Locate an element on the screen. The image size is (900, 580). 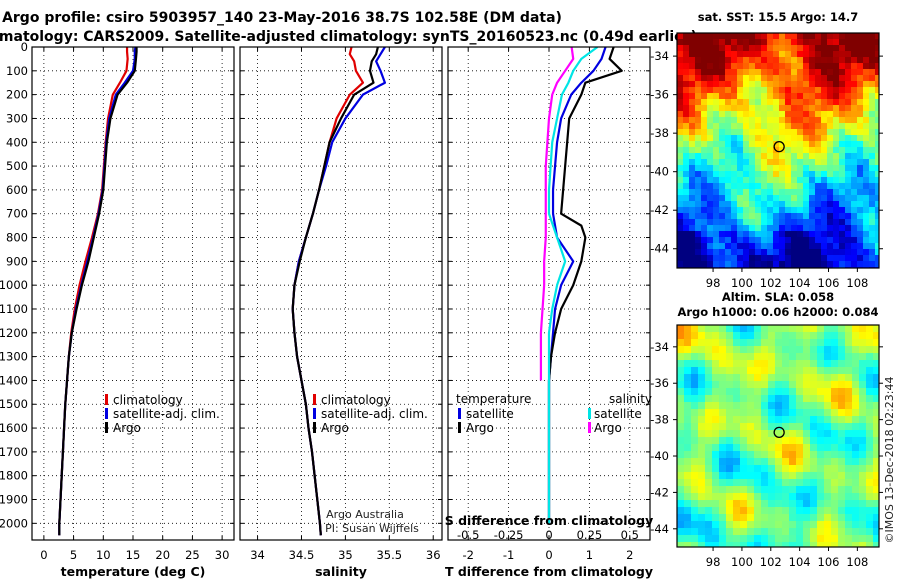
x-tick-label: 5 is located at coordinates (73, 555).